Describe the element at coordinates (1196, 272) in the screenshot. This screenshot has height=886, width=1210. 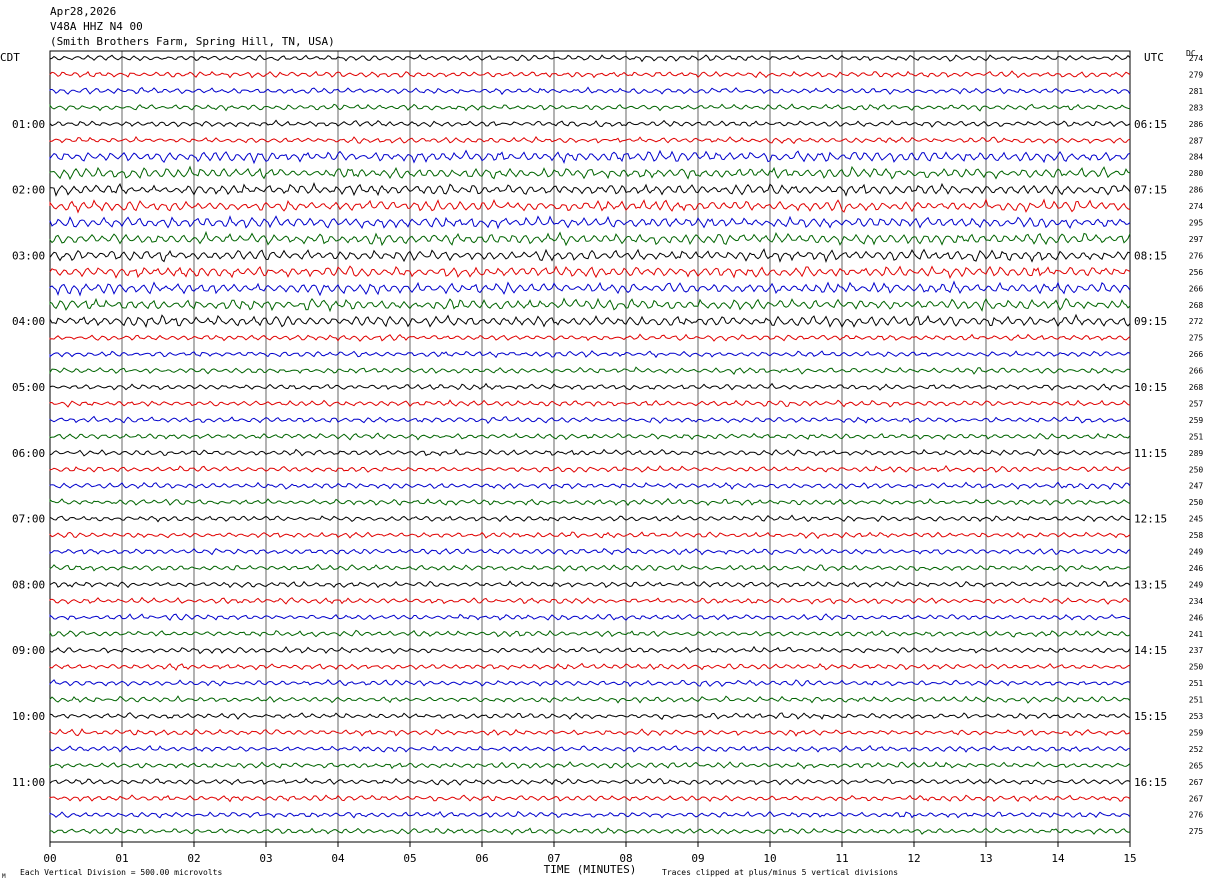
I see `dc-offset-label: 256` at that location.